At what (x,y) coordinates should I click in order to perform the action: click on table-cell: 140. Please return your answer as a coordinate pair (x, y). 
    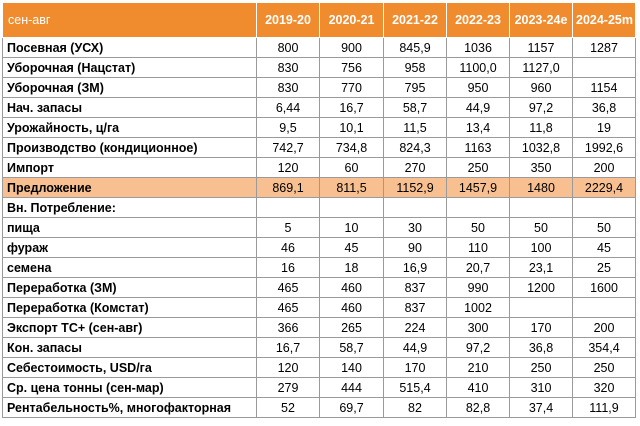
    Looking at the image, I should click on (351, 367).